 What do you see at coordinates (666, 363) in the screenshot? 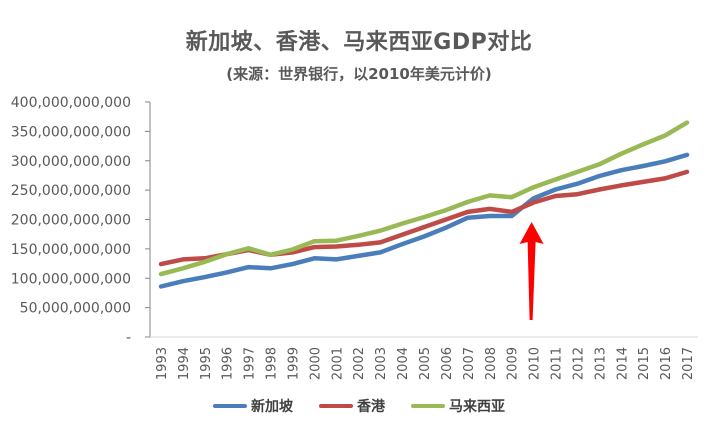
I see `x-tick-label: 2016` at bounding box center [666, 363].